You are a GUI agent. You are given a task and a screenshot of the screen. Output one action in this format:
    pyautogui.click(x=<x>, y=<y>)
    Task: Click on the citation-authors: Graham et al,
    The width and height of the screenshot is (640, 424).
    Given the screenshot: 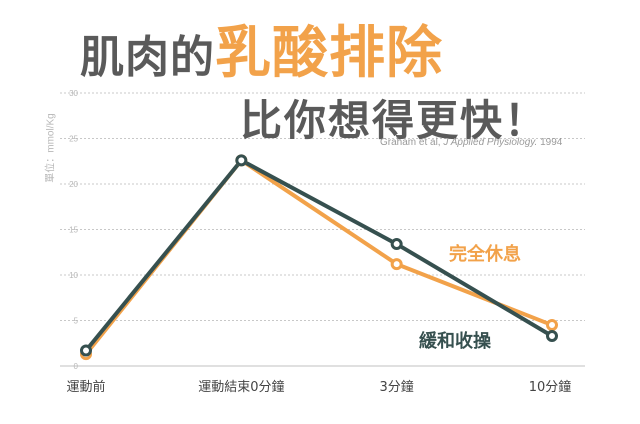 What is the action you would take?
    pyautogui.click(x=412, y=142)
    